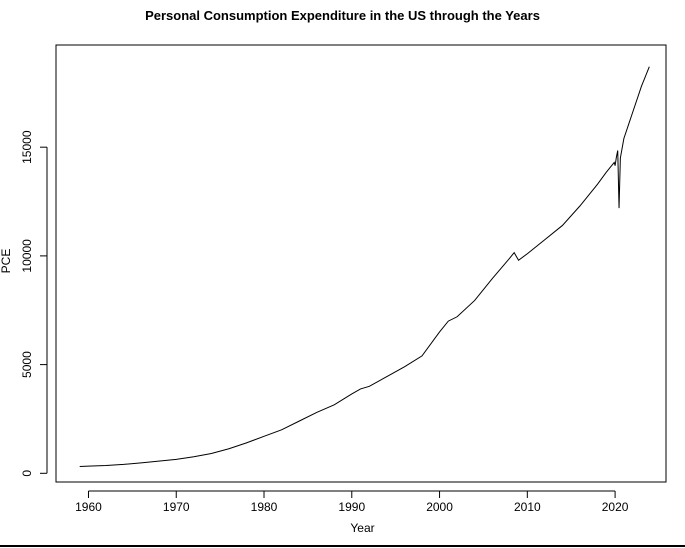  What do you see at coordinates (362, 528) in the screenshot?
I see `x-axis-label: Year` at bounding box center [362, 528].